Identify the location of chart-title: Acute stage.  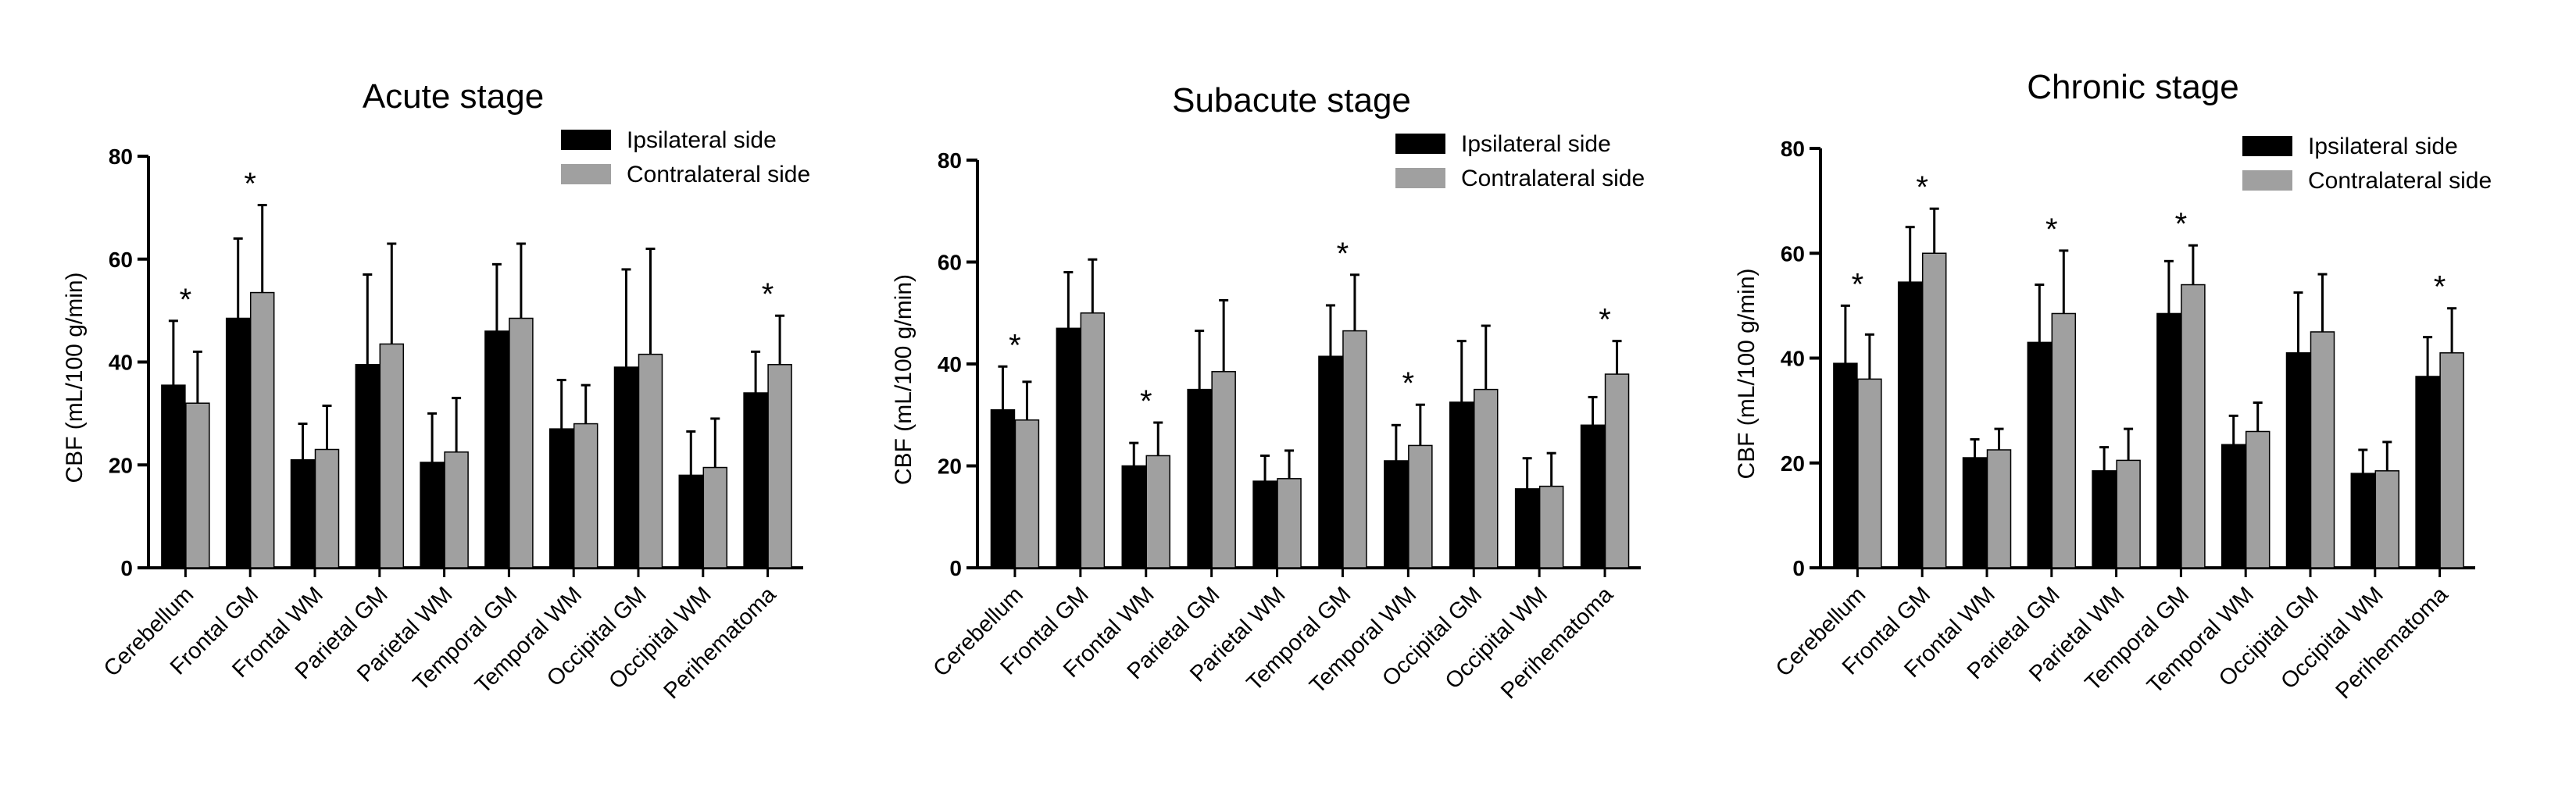
(453, 96).